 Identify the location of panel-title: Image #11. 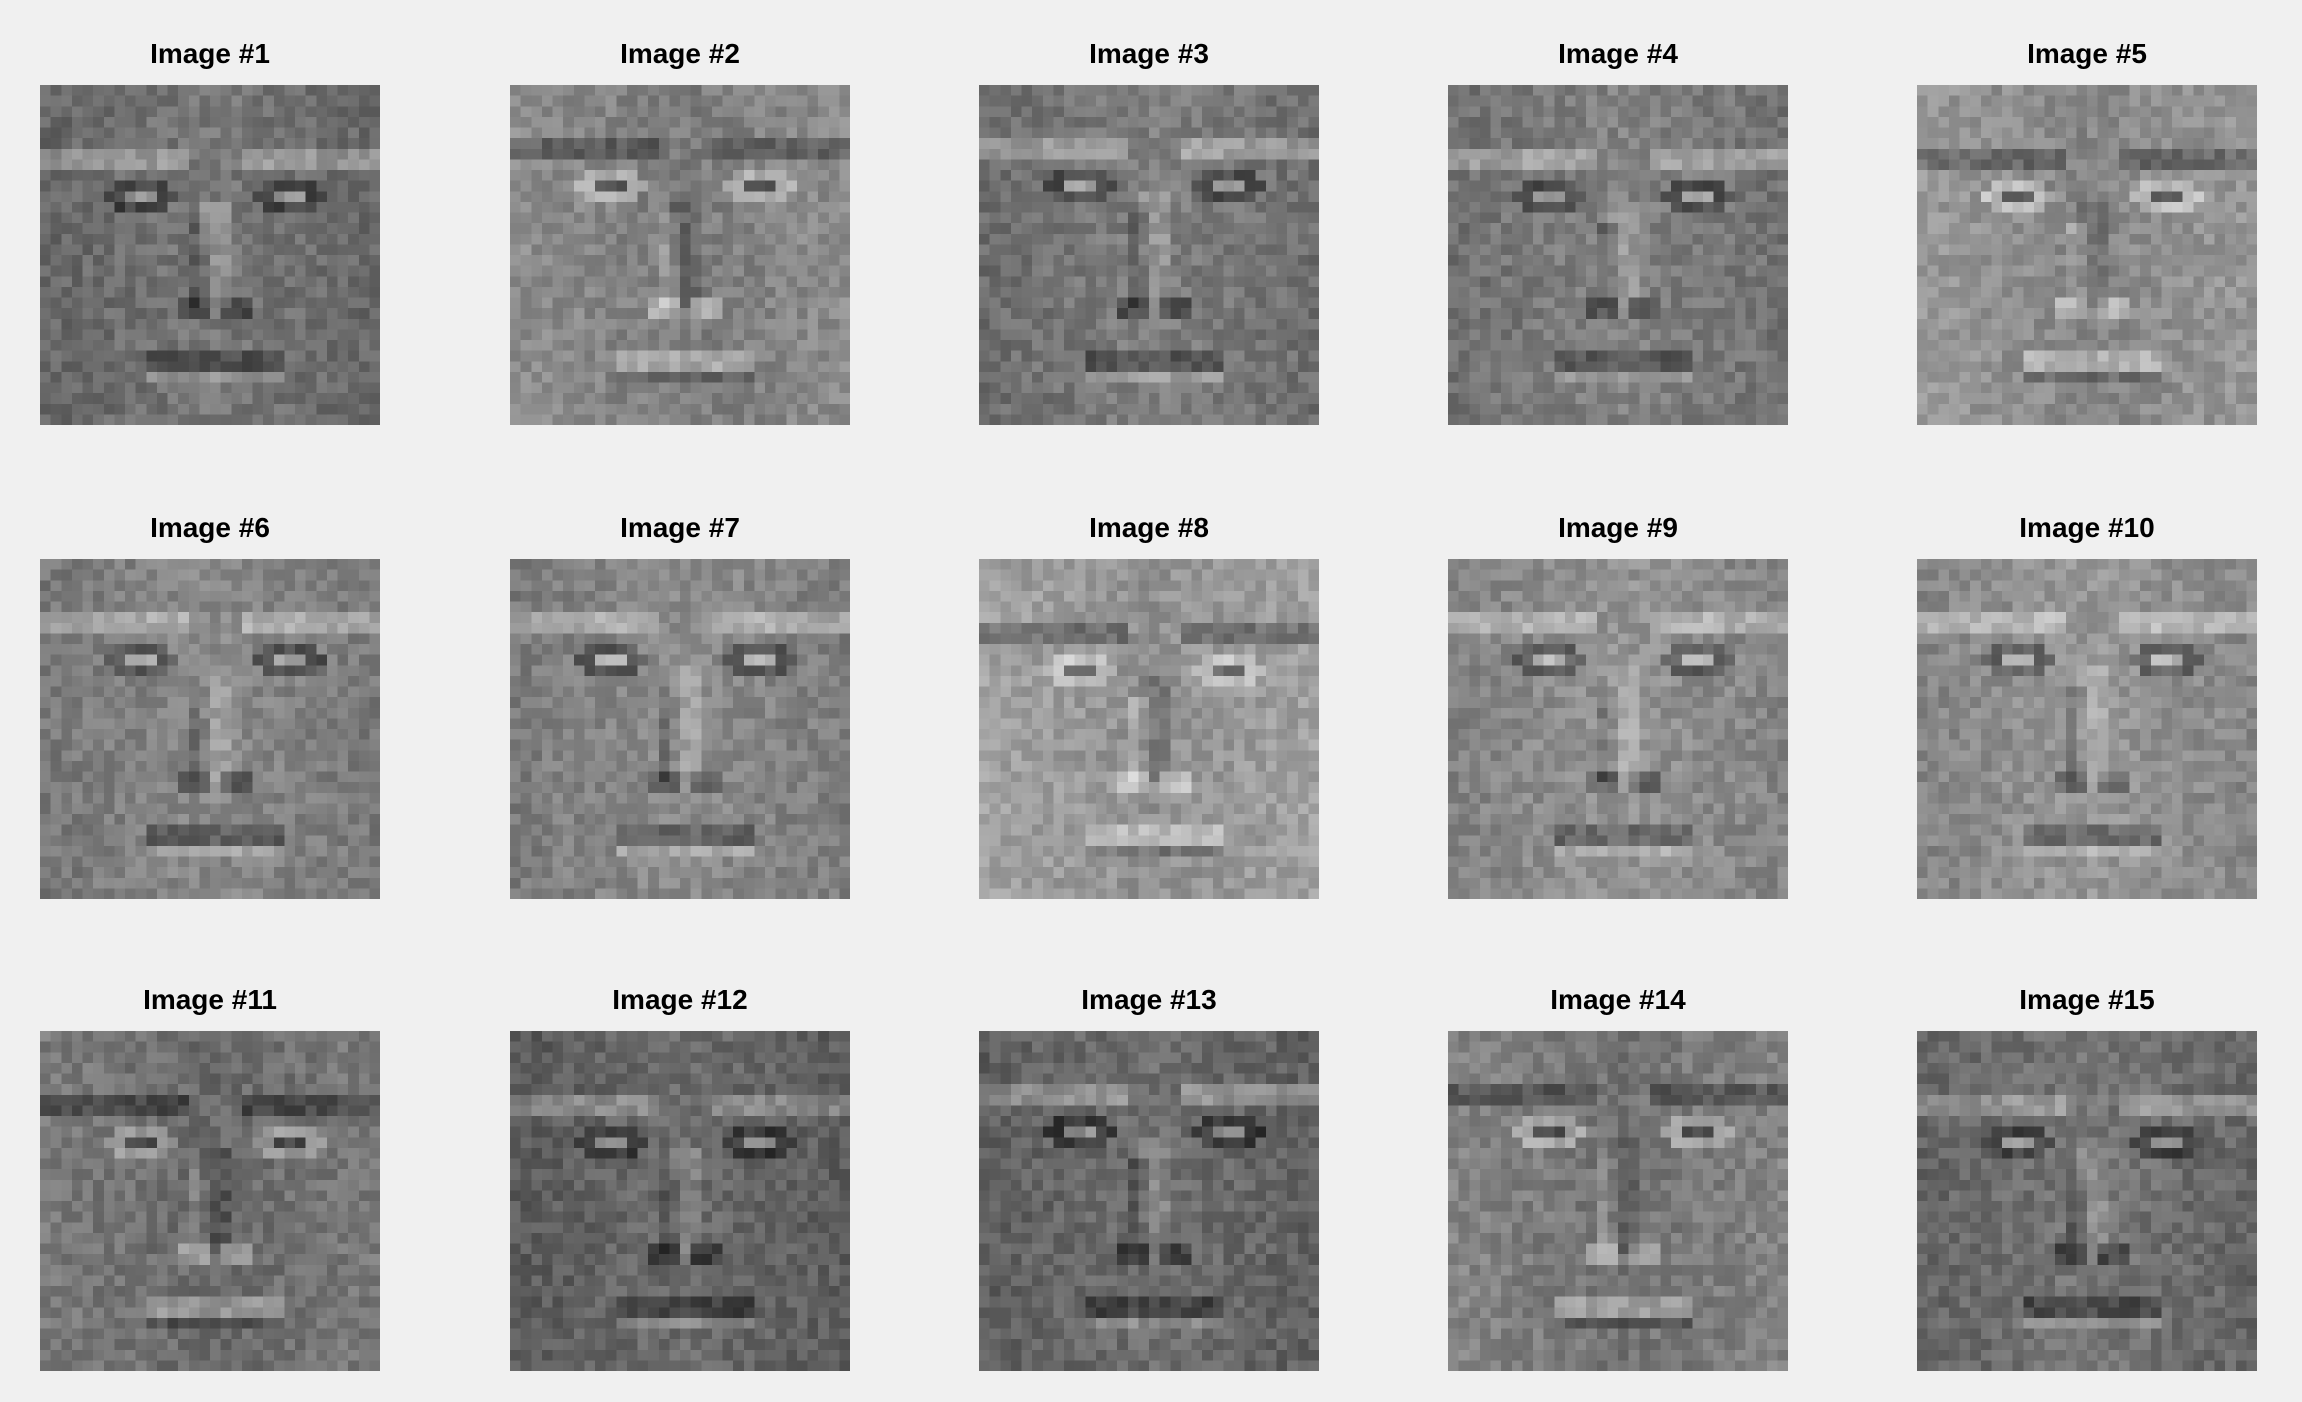
(210, 999).